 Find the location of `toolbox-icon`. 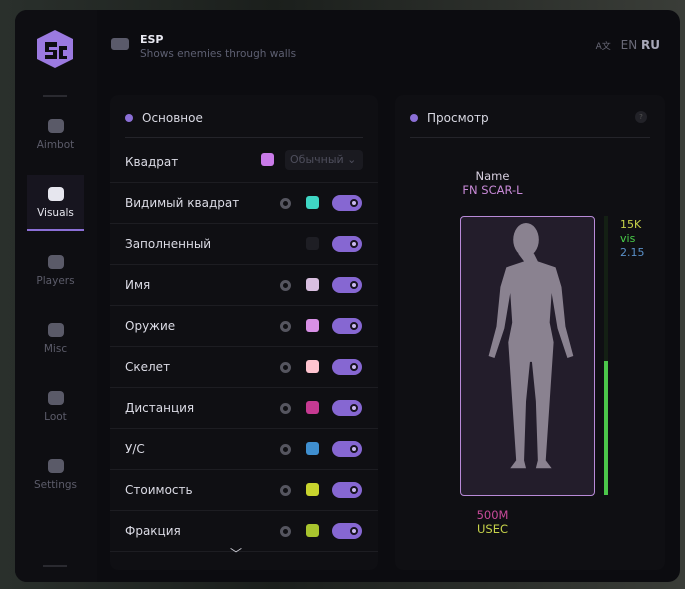

toolbox-icon is located at coordinates (55, 398).